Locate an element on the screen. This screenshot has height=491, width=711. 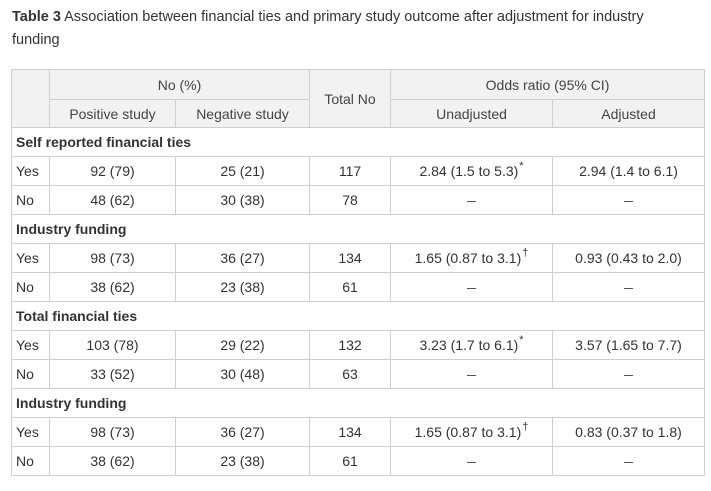
cell-unadjusted: 2.84 (1.5 to 5.3)* is located at coordinates (471, 171).